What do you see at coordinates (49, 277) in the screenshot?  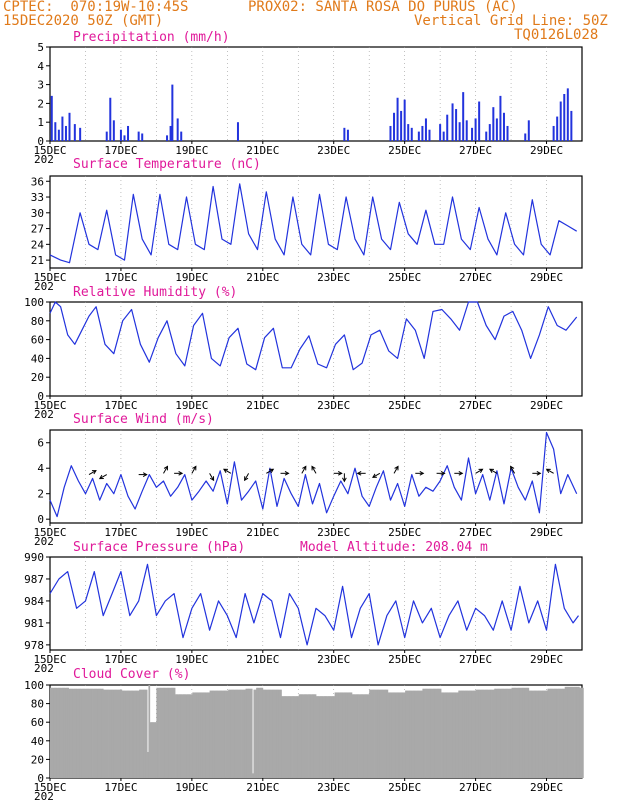 I see `x-tick-label: 15DEC` at bounding box center [49, 277].